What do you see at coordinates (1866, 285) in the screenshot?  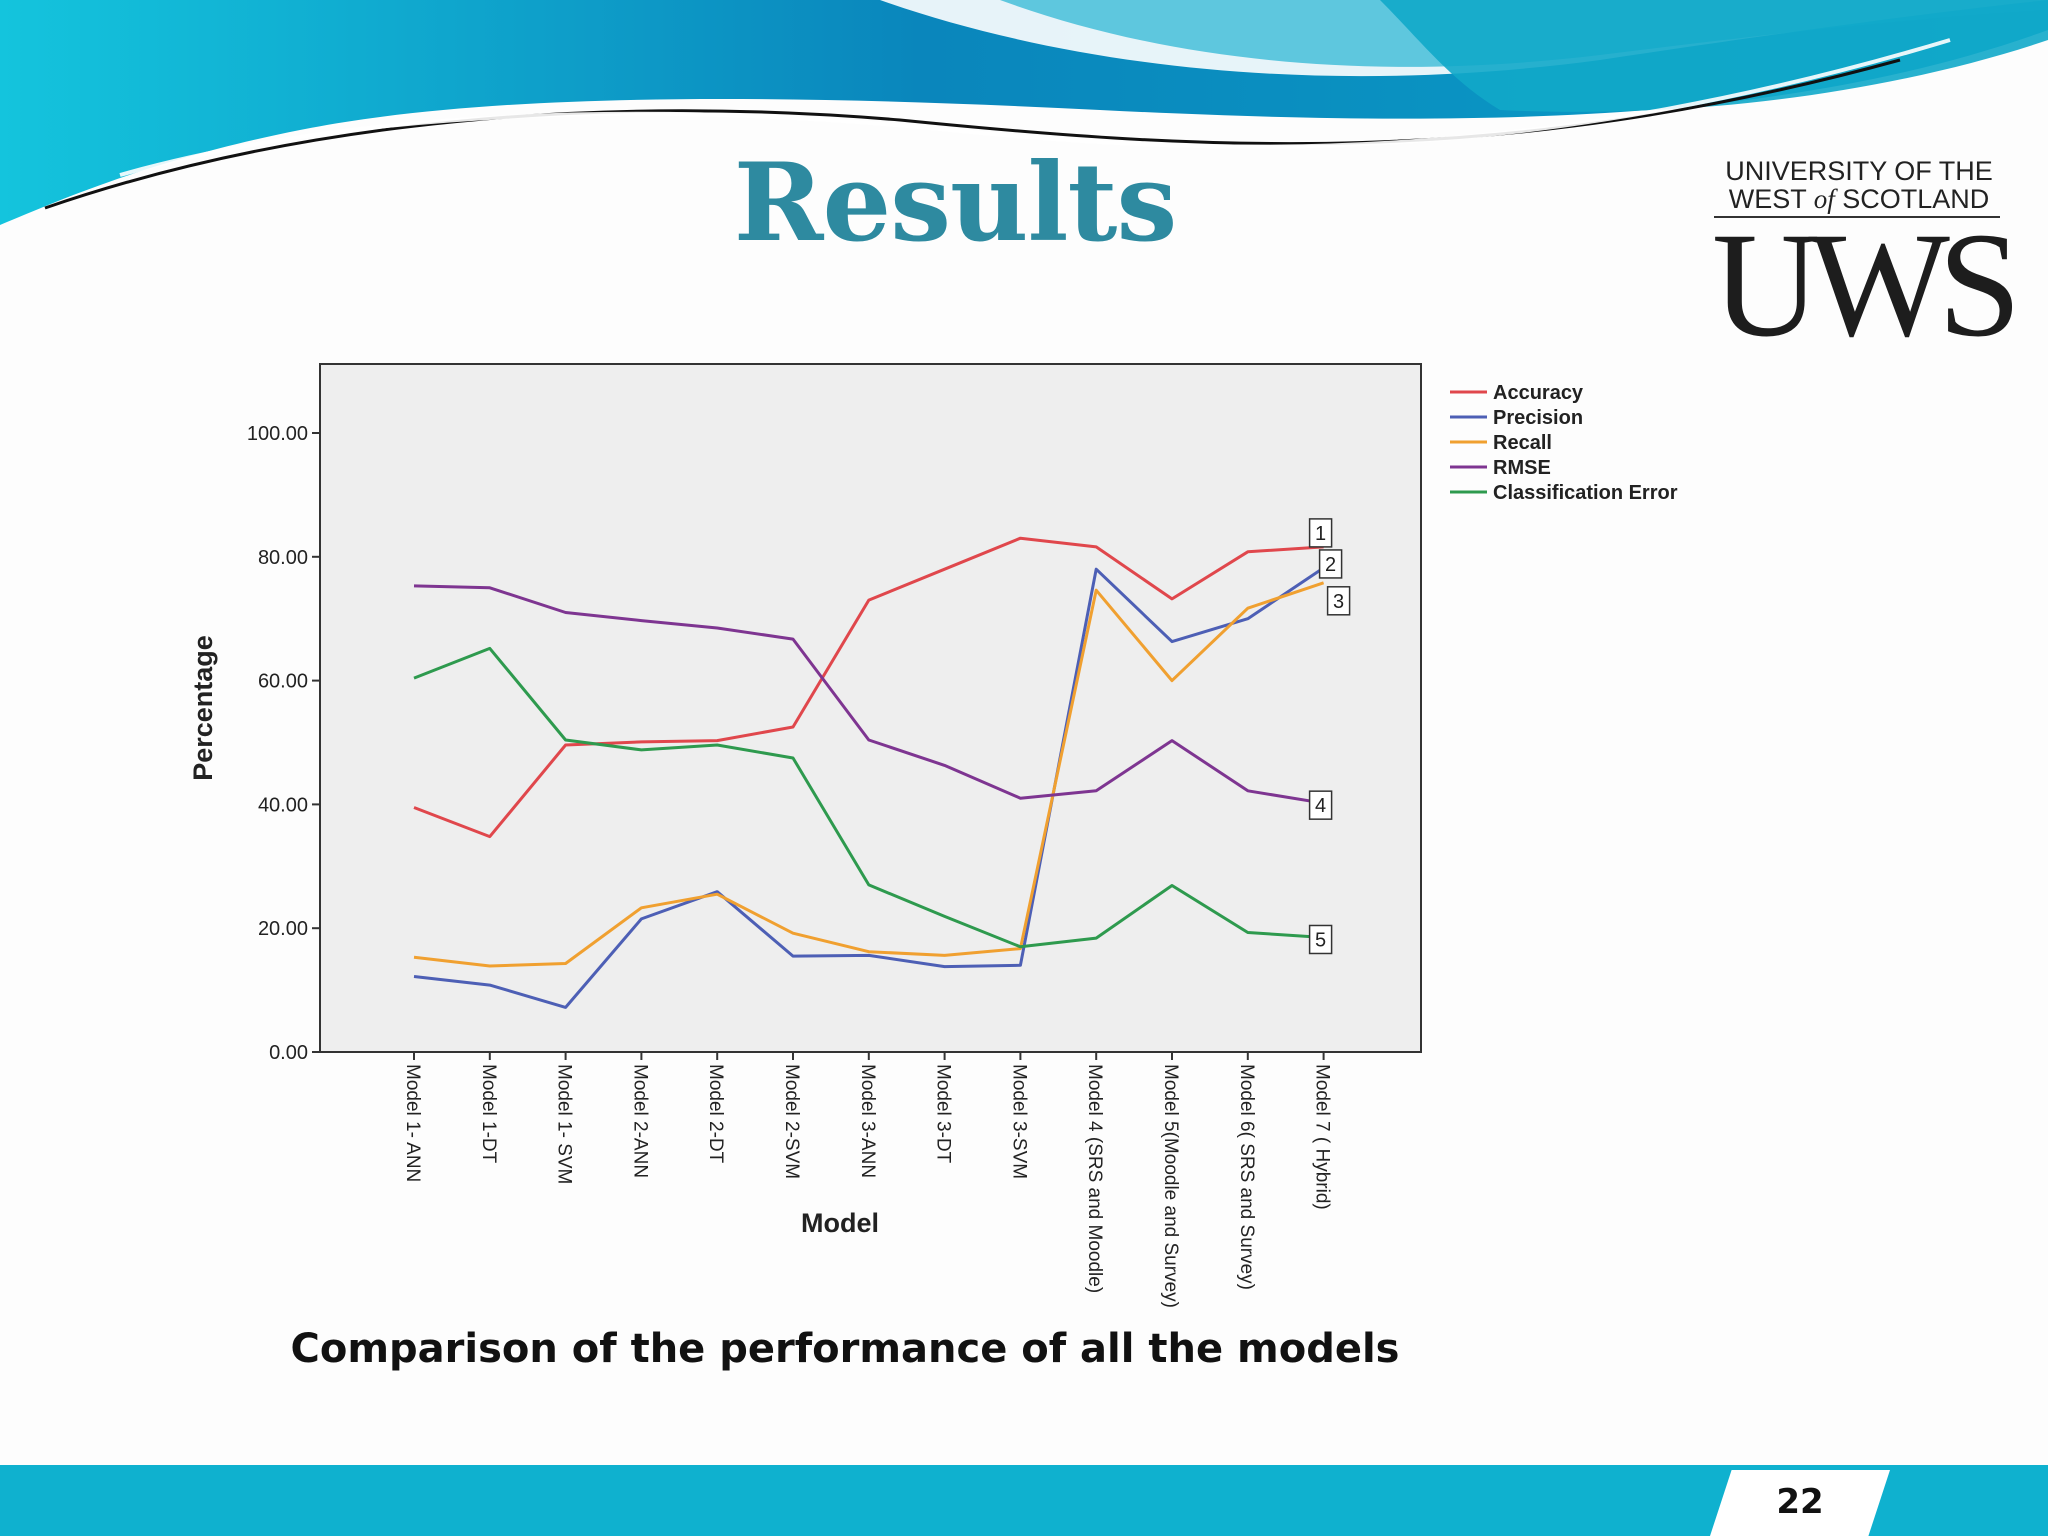 I see `logo-mark: UWS` at bounding box center [1866, 285].